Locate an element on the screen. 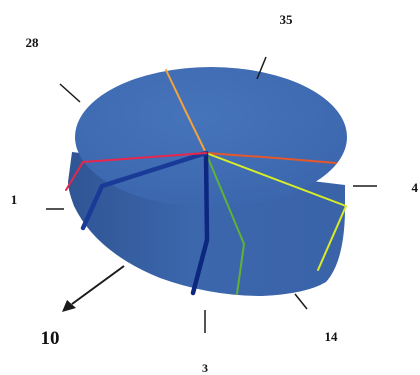  slice-label-35: 35 is located at coordinates (287, 19).